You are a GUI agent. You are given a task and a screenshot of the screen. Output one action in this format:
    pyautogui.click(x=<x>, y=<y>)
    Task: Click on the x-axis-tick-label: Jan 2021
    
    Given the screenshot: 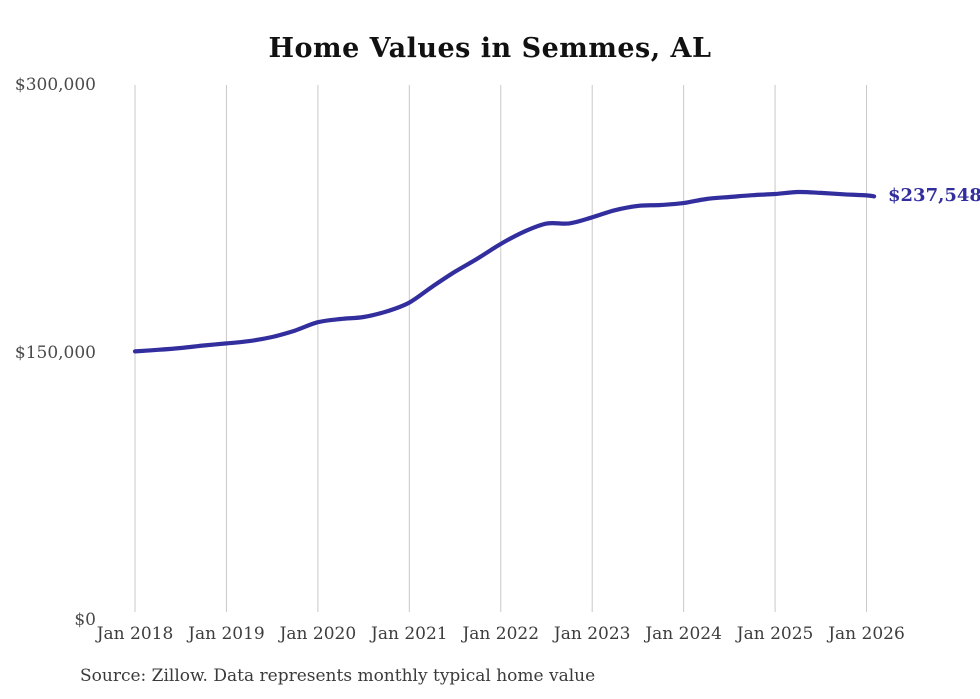 What is the action you would take?
    pyautogui.click(x=409, y=634)
    